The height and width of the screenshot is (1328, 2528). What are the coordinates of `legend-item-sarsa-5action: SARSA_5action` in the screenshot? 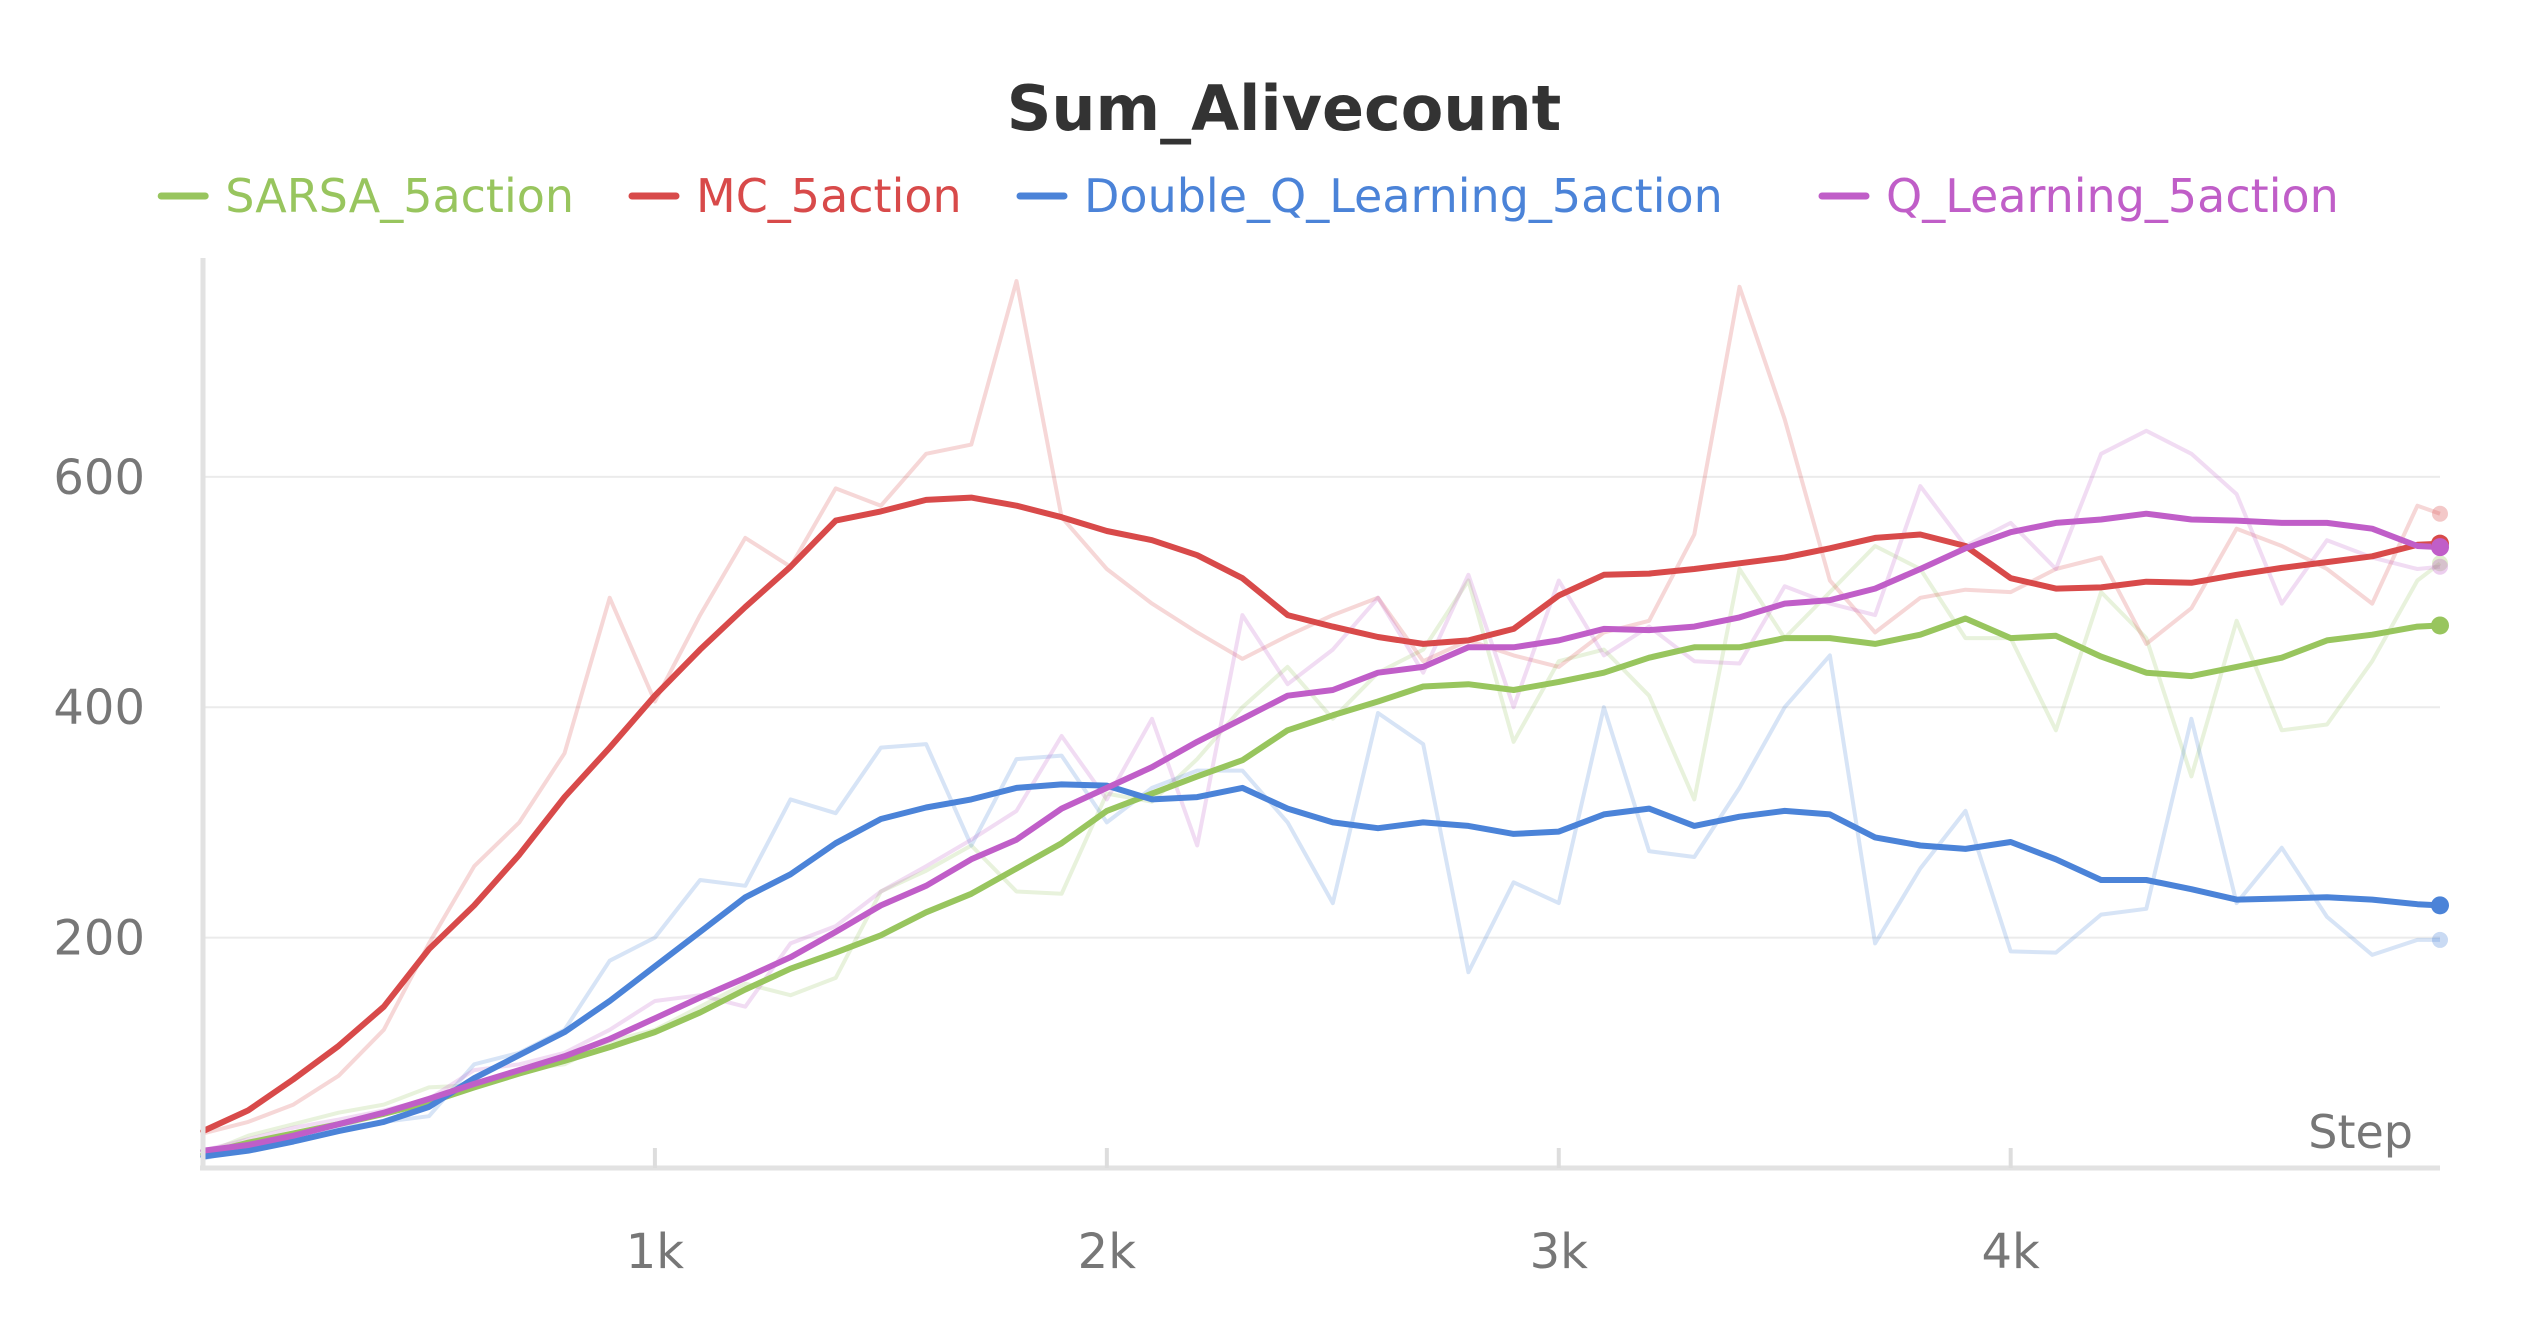 It's located at (365, 196).